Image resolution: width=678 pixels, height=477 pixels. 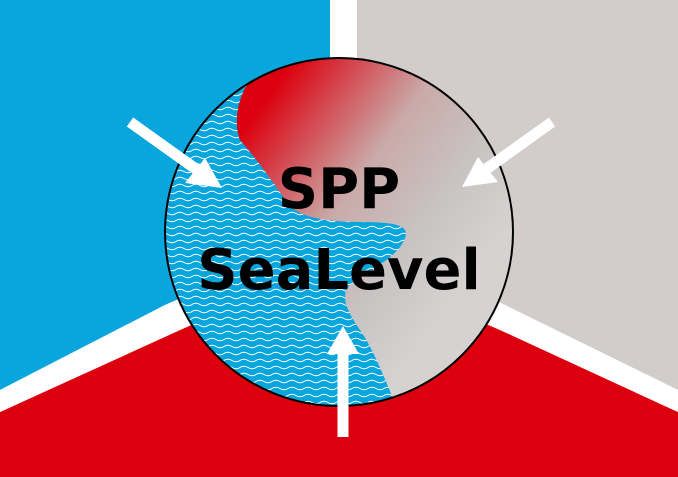 I want to click on arrow-from-below, so click(x=343, y=381).